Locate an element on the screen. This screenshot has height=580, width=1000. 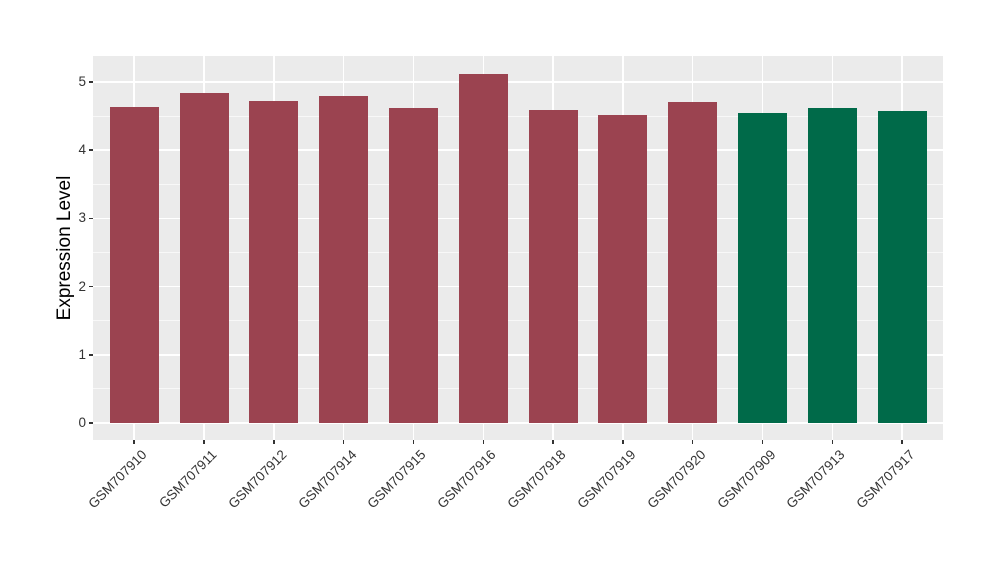
bar-GSM707910 is located at coordinates (134, 265).